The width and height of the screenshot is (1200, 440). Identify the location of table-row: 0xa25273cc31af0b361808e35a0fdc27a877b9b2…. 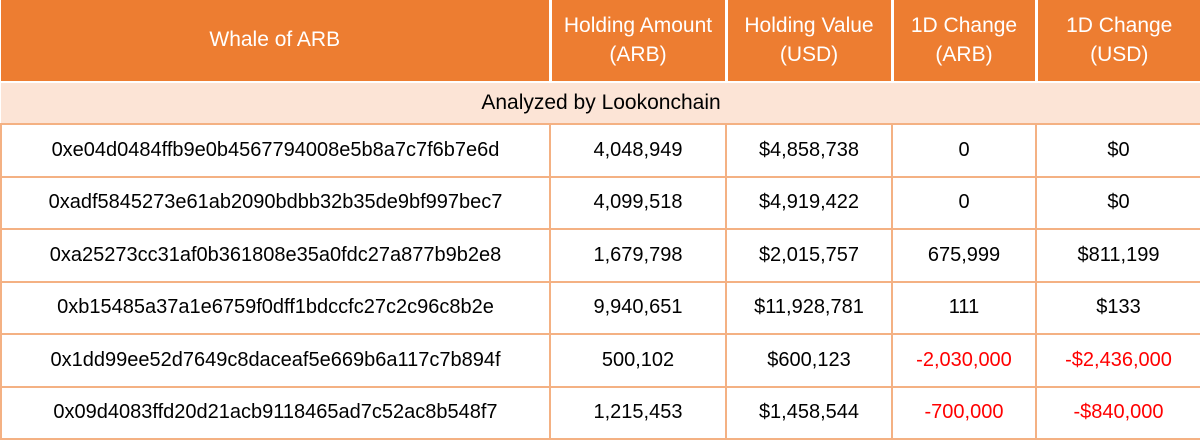
(600, 255).